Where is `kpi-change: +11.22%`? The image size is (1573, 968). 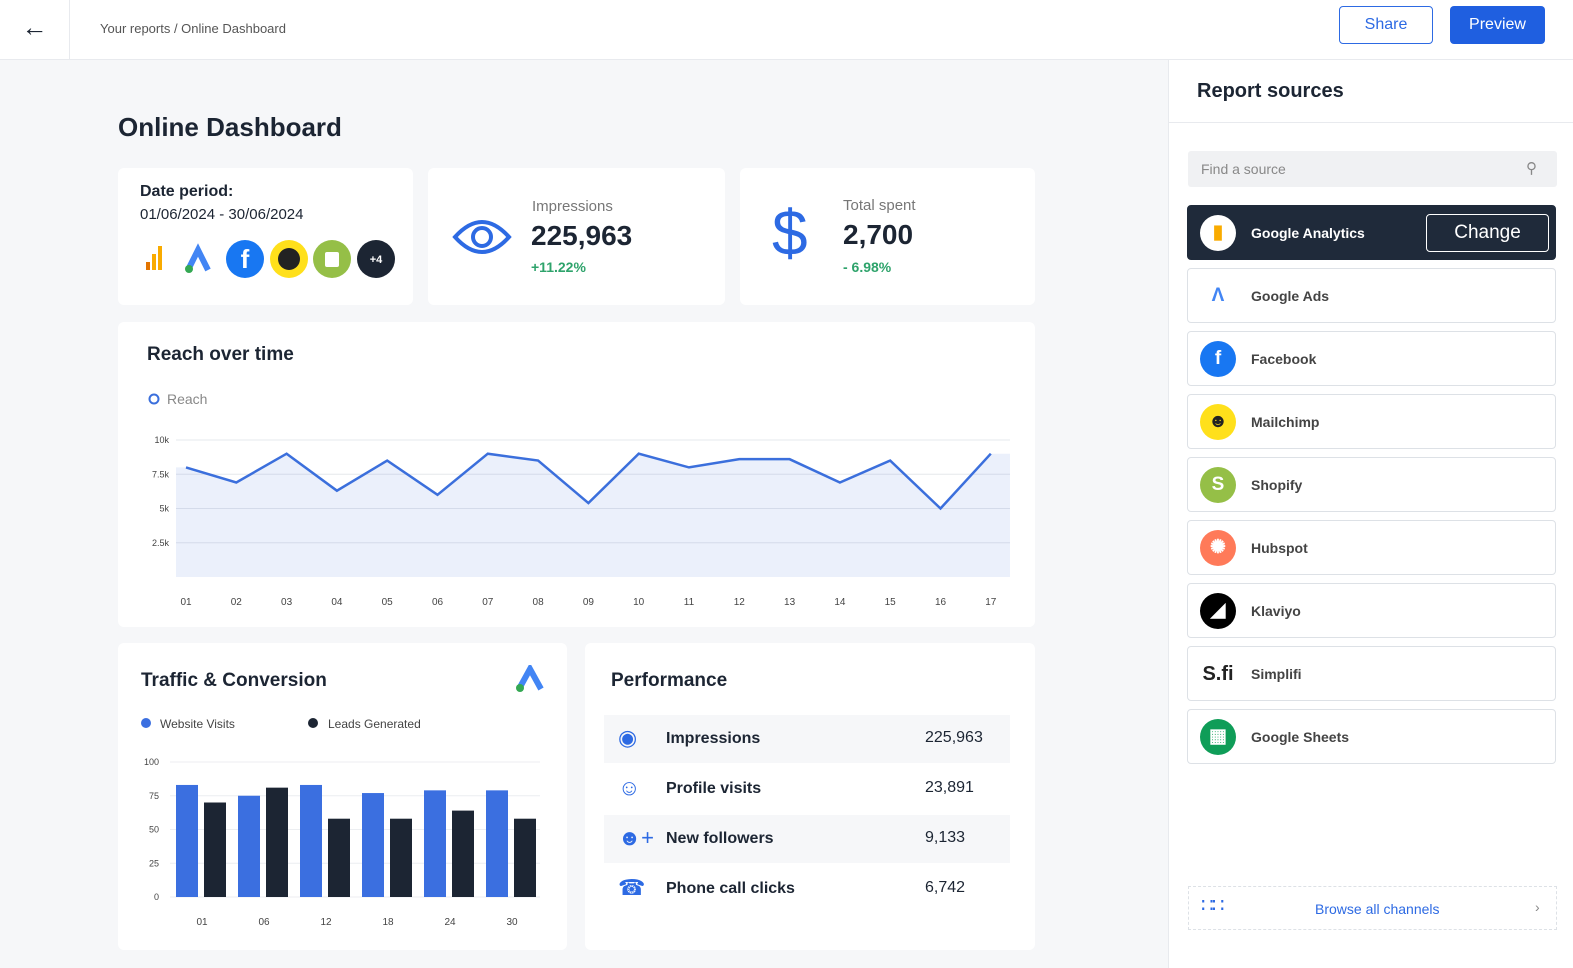 kpi-change: +11.22% is located at coordinates (558, 267).